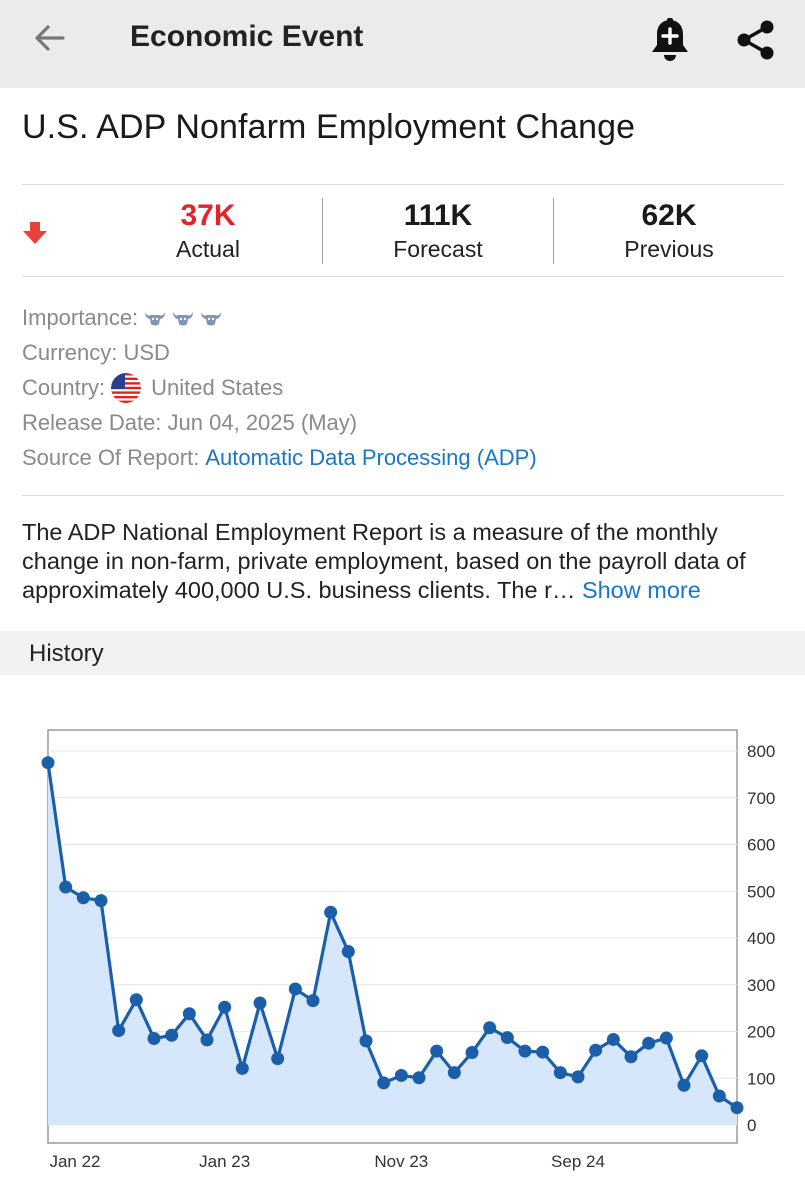  I want to click on source-link: Automatic Data Processing (ADP), so click(371, 457).